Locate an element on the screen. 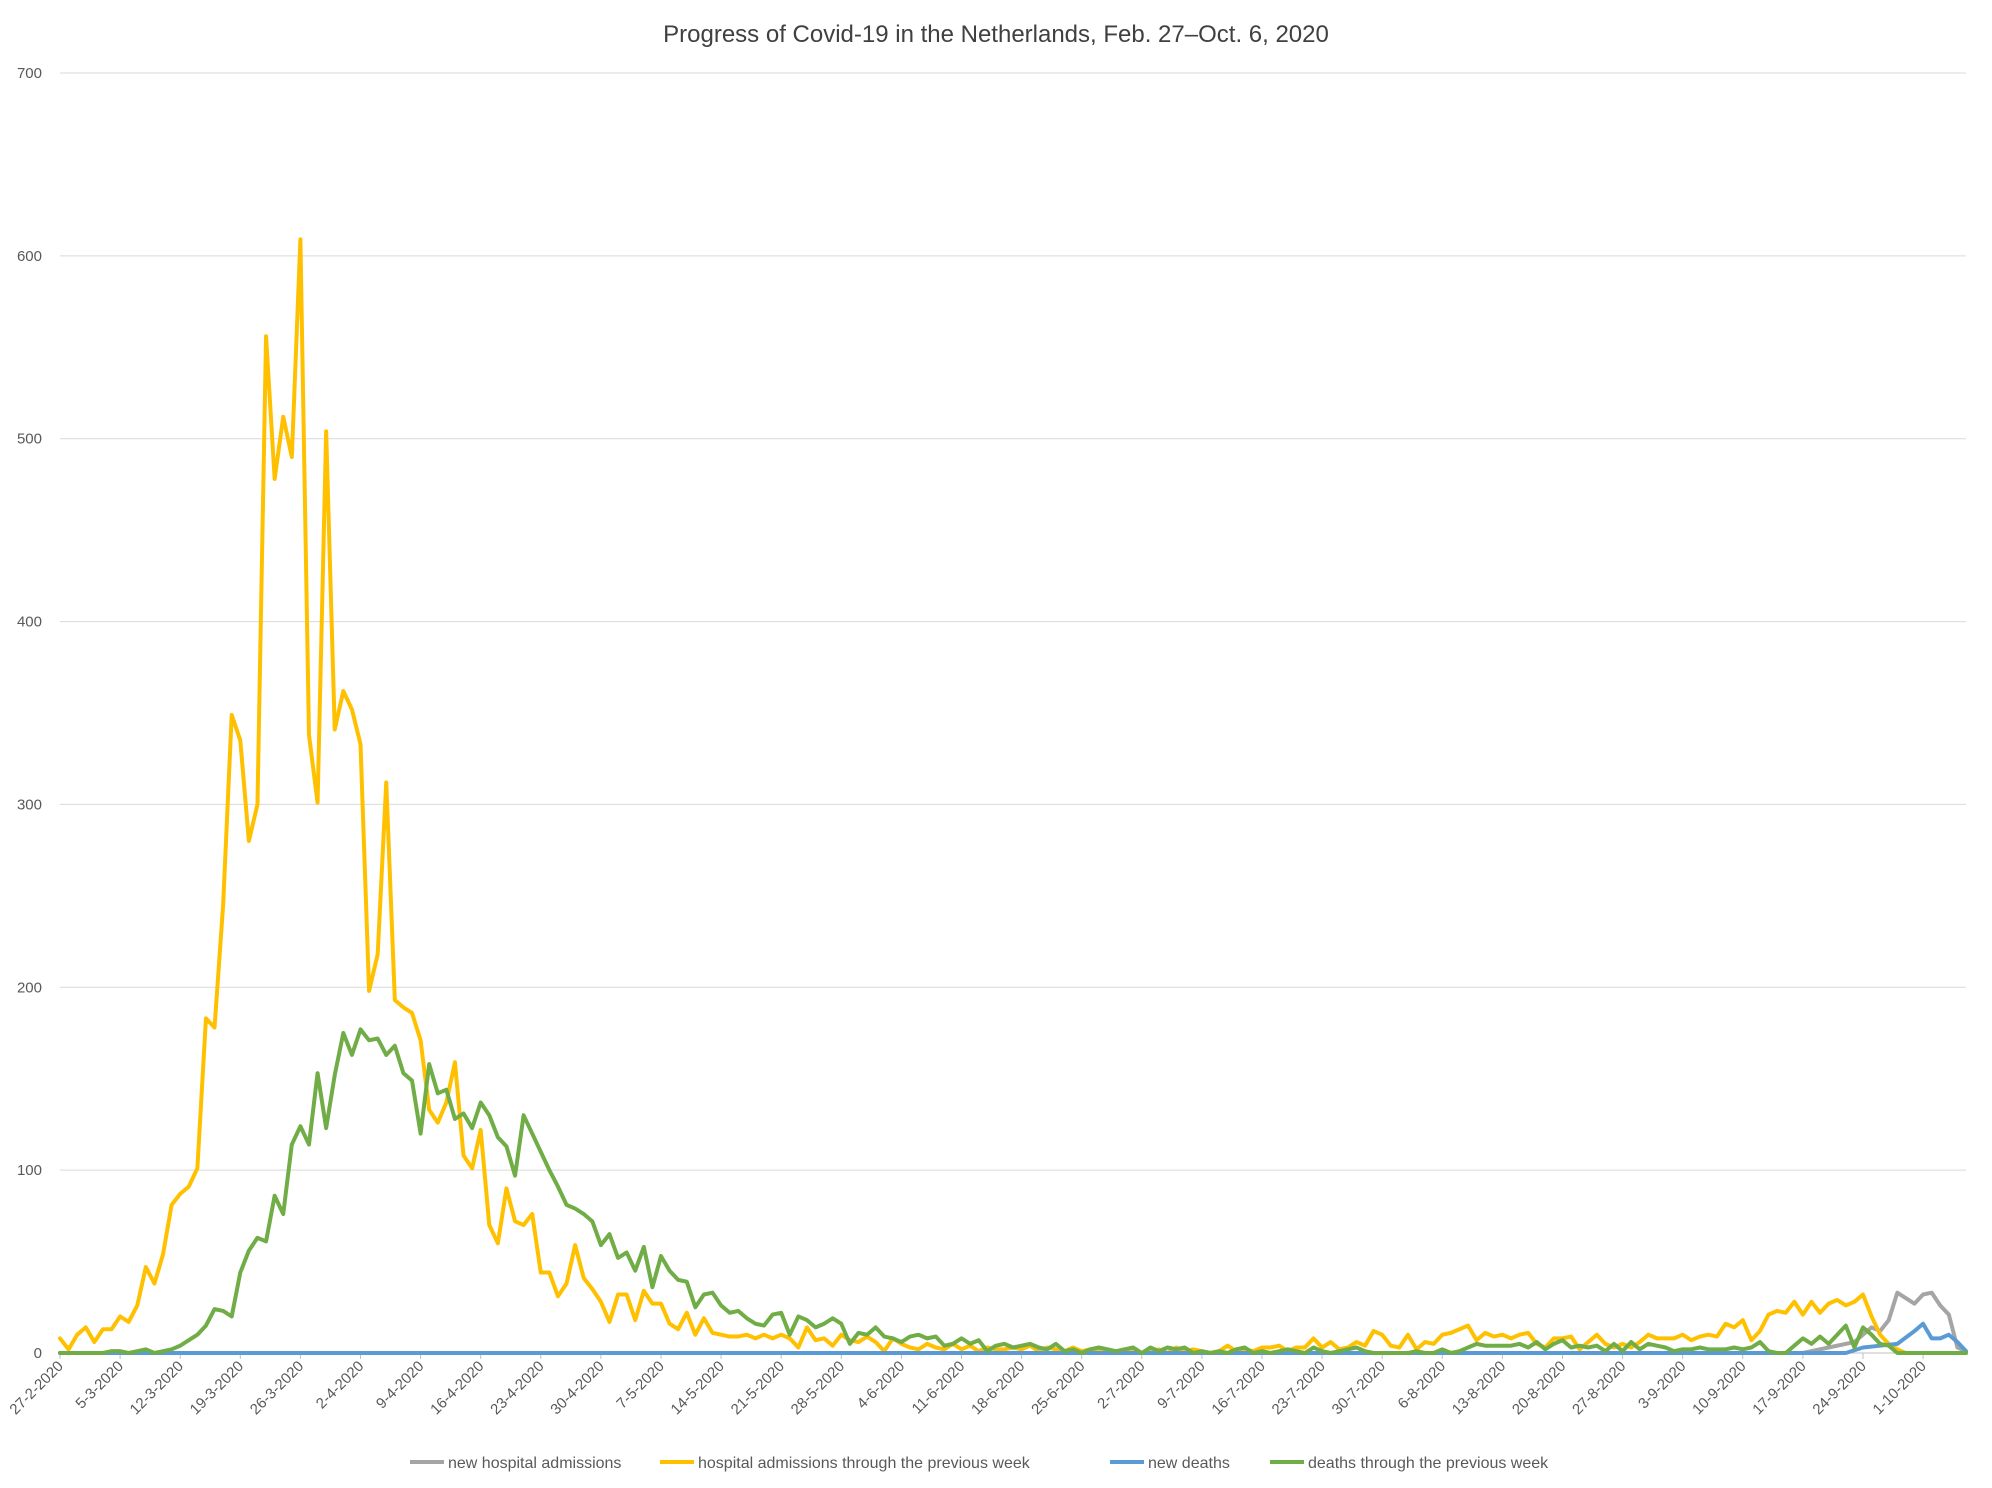  x-tick-label: 27-2-2020 is located at coordinates (36, 1388).